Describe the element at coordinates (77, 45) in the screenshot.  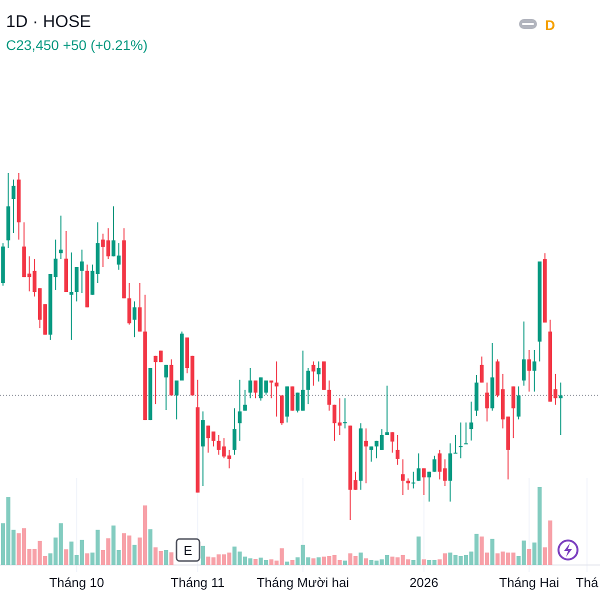
I see `chart-subtitle: C23,450 +50 (+0.21%)` at that location.